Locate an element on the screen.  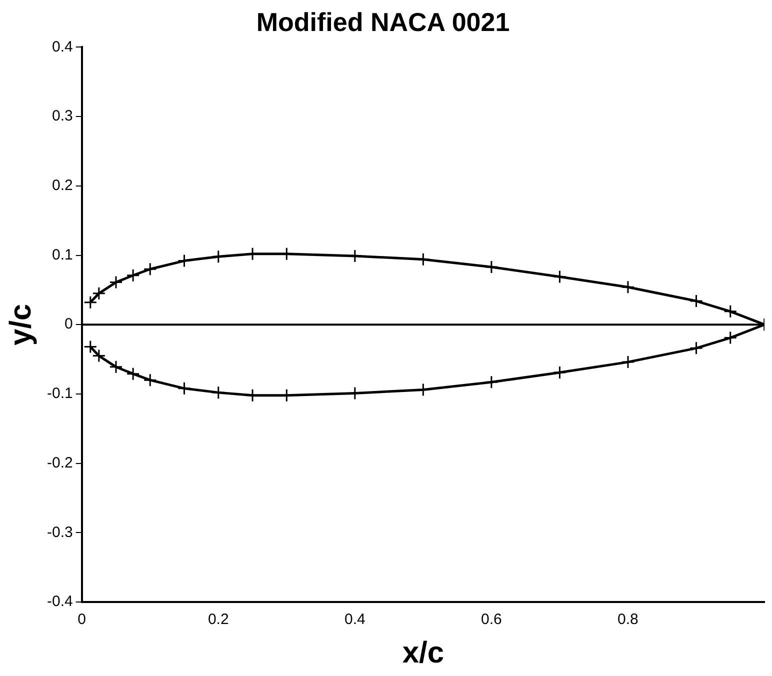
y-tick-label: 0 is located at coordinates (68, 324).